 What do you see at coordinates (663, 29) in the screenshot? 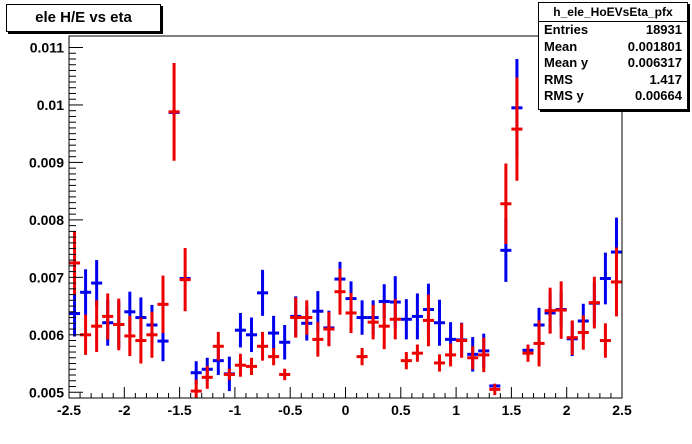
I see `stats-value: 18931` at bounding box center [663, 29].